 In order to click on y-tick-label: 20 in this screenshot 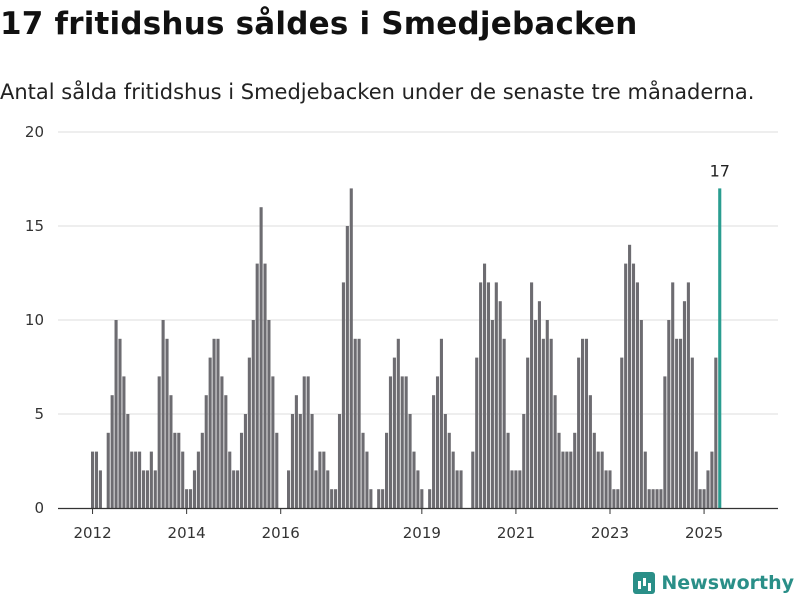, I will do `click(34, 132)`.